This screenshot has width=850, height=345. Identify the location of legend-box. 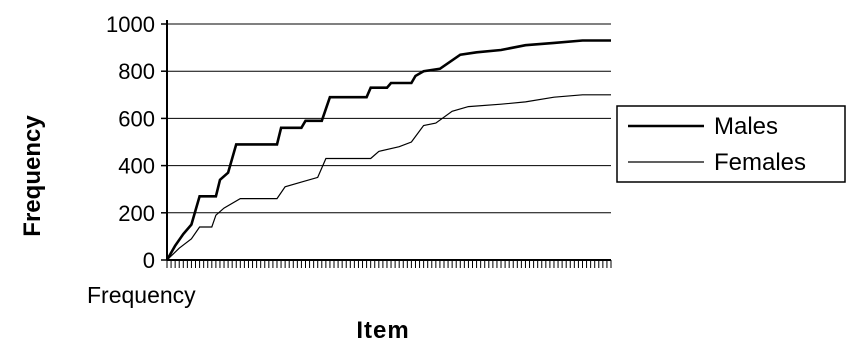
(731, 144).